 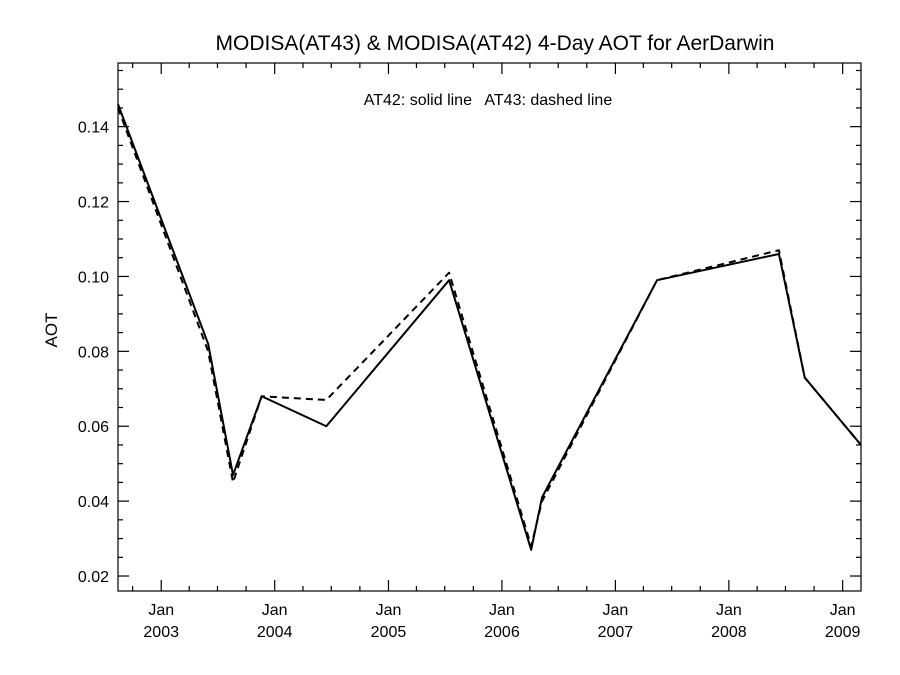 What do you see at coordinates (488, 100) in the screenshot?
I see `series-annotation: AT42: solid line AT43: dashed line` at bounding box center [488, 100].